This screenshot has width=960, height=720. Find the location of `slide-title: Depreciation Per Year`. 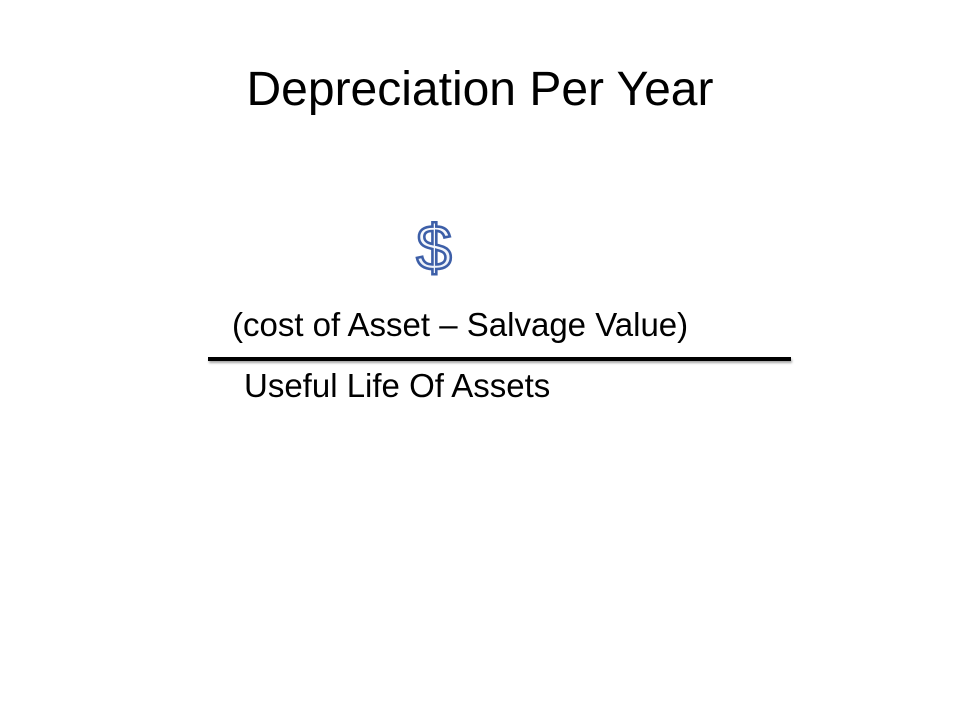

slide-title: Depreciation Per Year is located at coordinates (480, 89).